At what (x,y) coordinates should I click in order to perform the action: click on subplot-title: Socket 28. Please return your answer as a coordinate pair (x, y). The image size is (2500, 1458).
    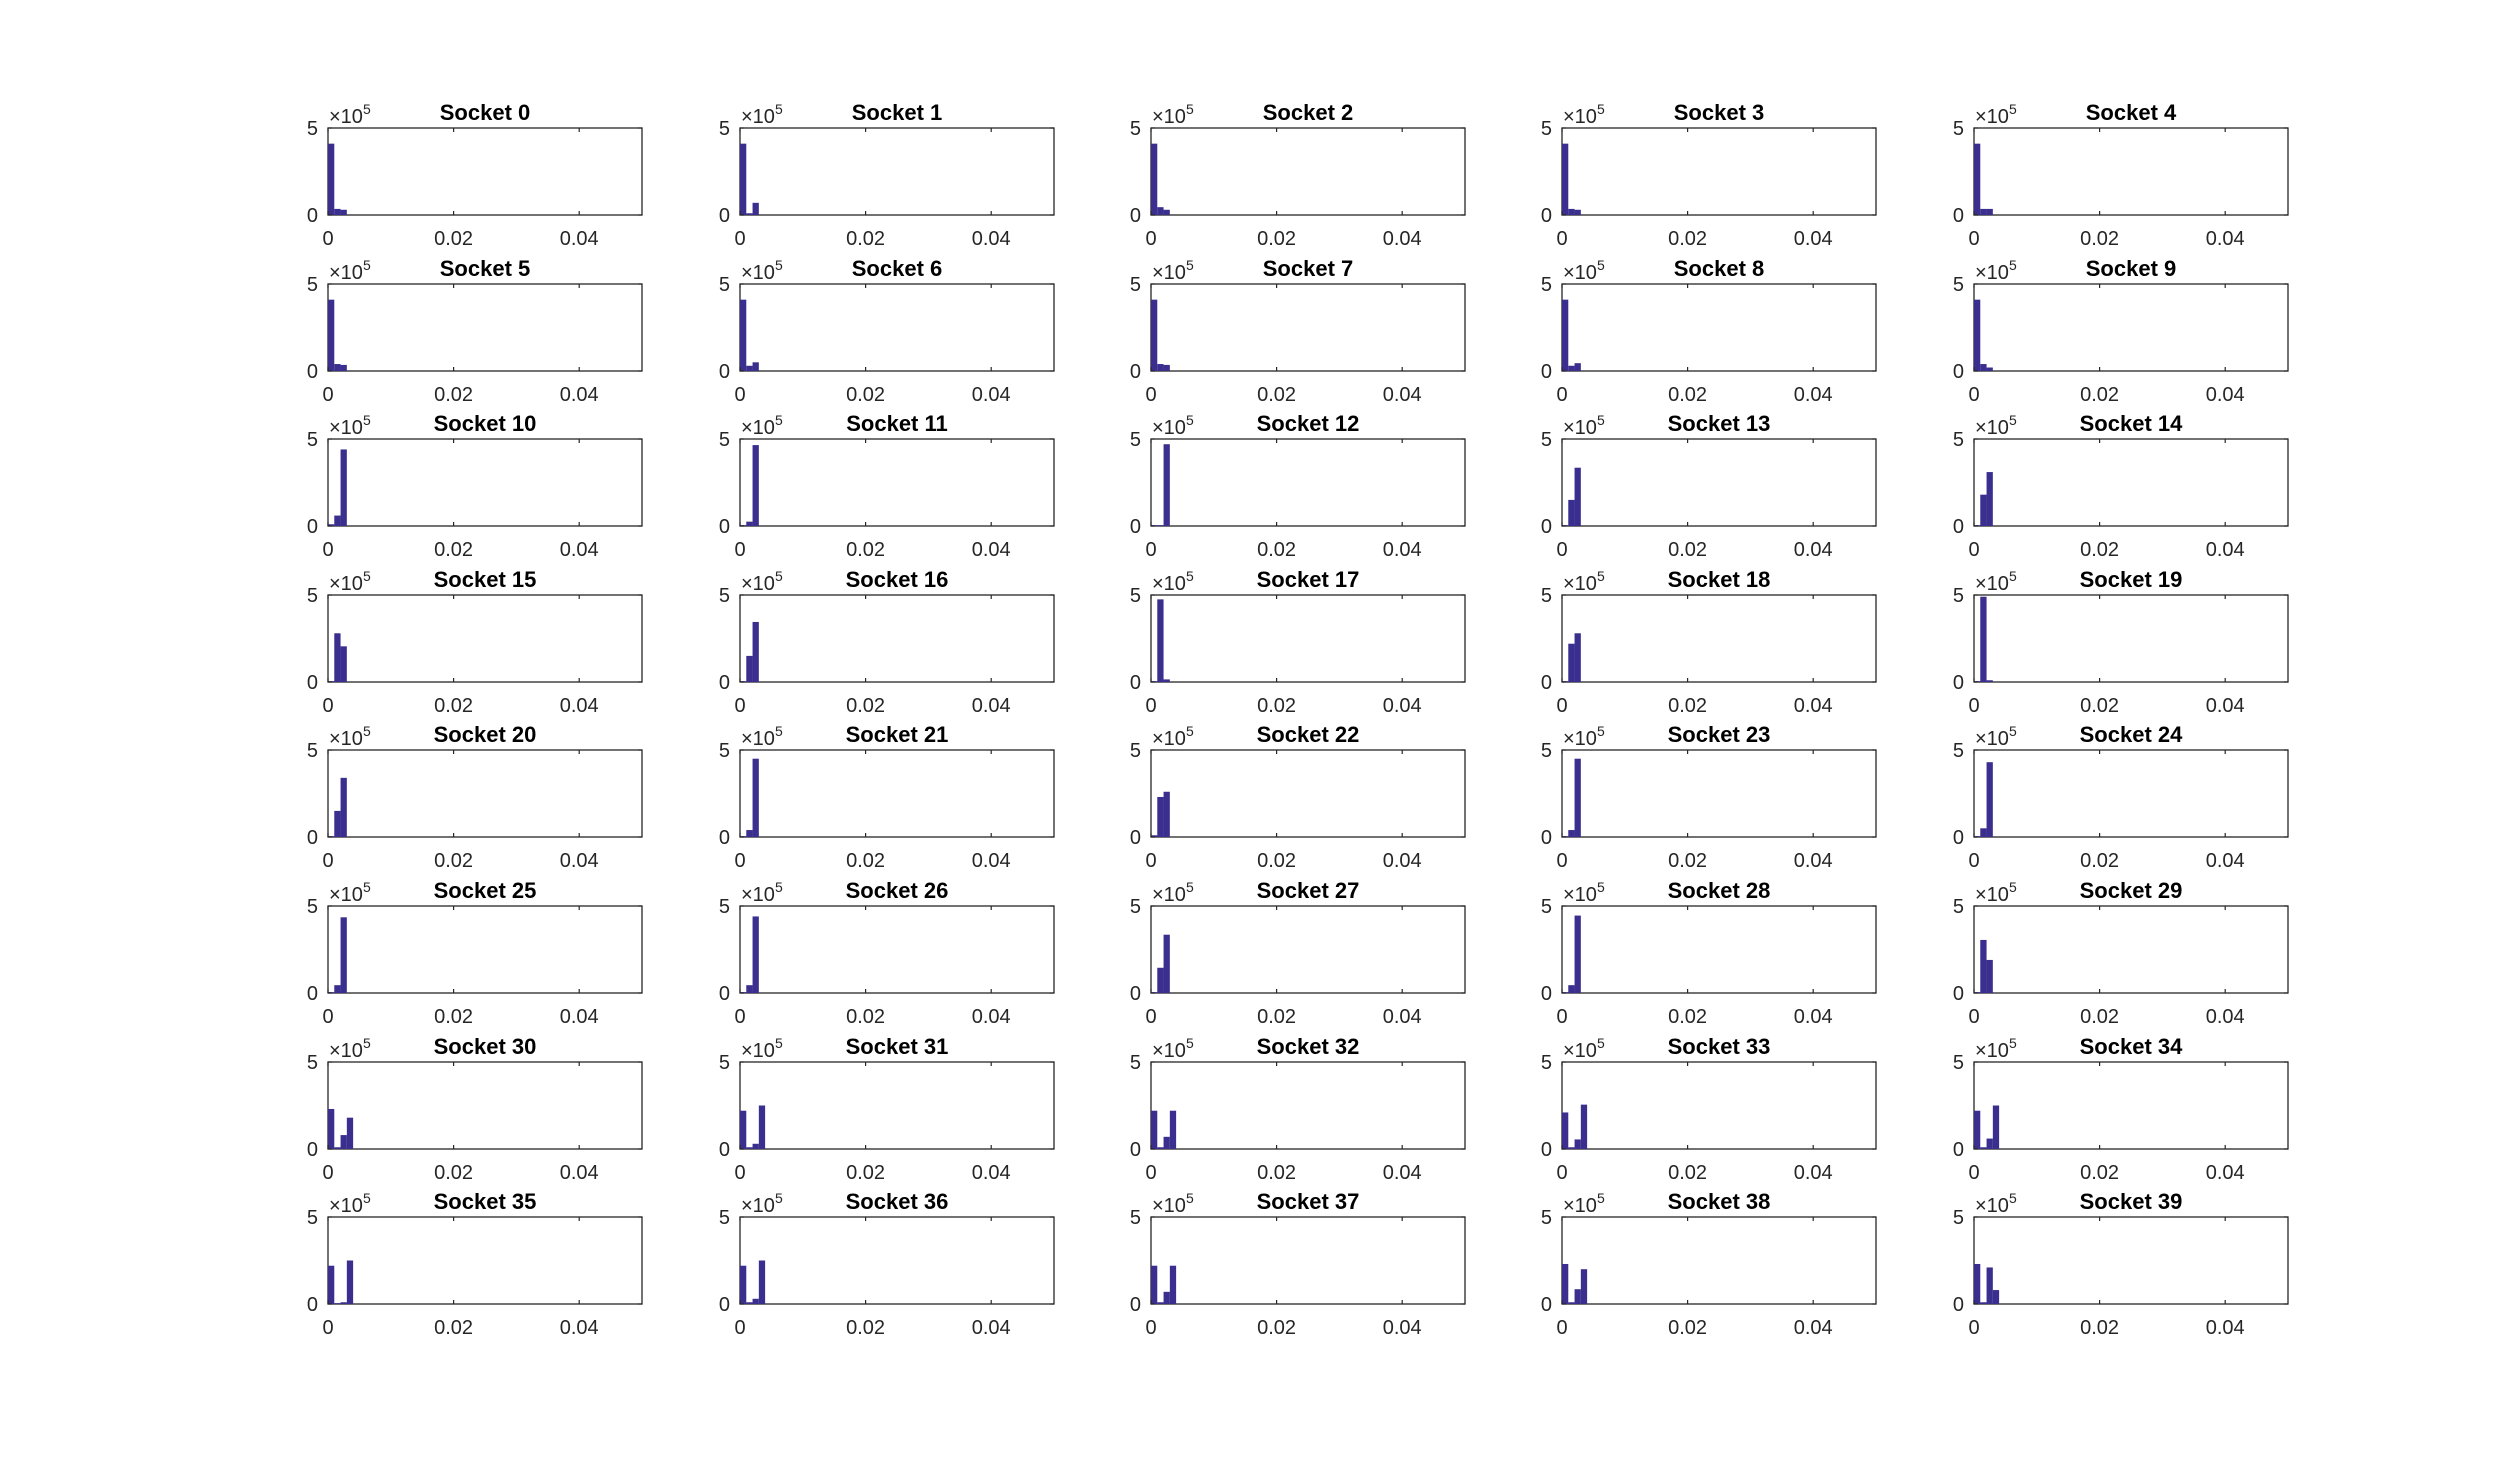
    Looking at the image, I should click on (1719, 890).